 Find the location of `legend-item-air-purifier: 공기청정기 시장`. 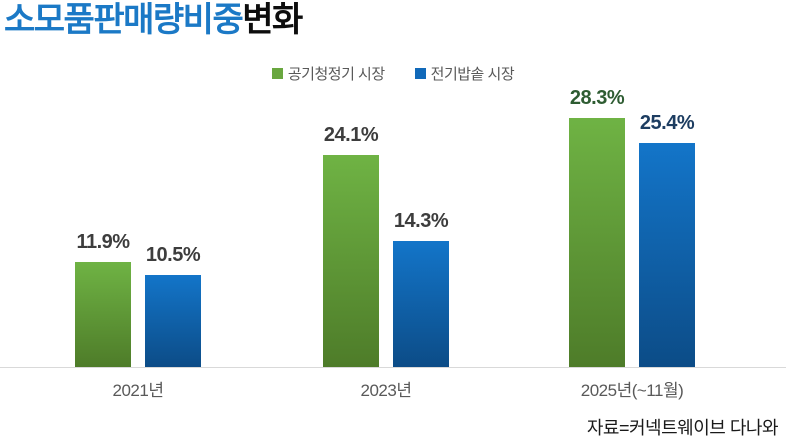

legend-item-air-purifier: 공기청정기 시장 is located at coordinates (328, 73).